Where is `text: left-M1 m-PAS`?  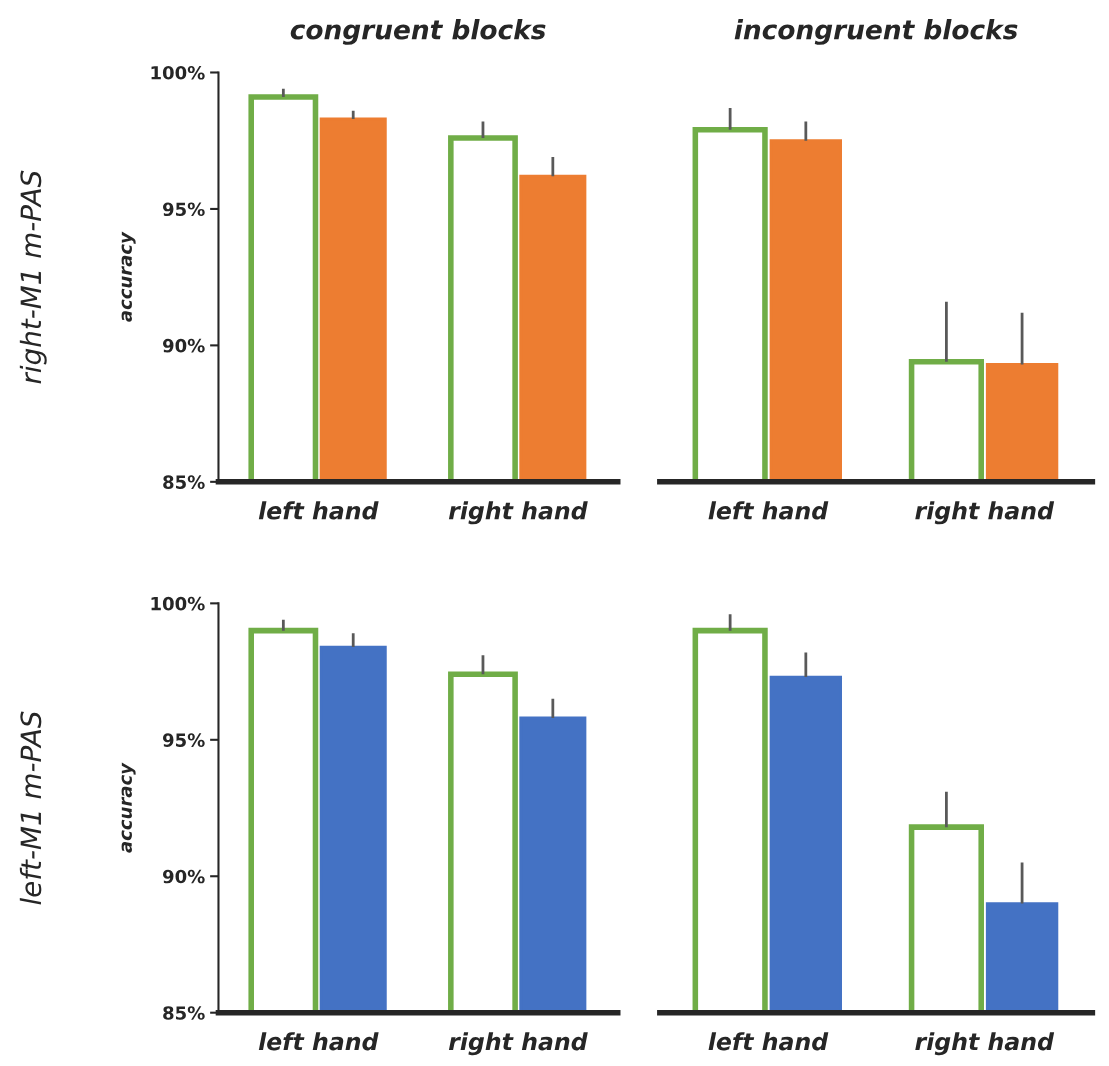
text: left-M1 m-PAS is located at coordinates (30, 808).